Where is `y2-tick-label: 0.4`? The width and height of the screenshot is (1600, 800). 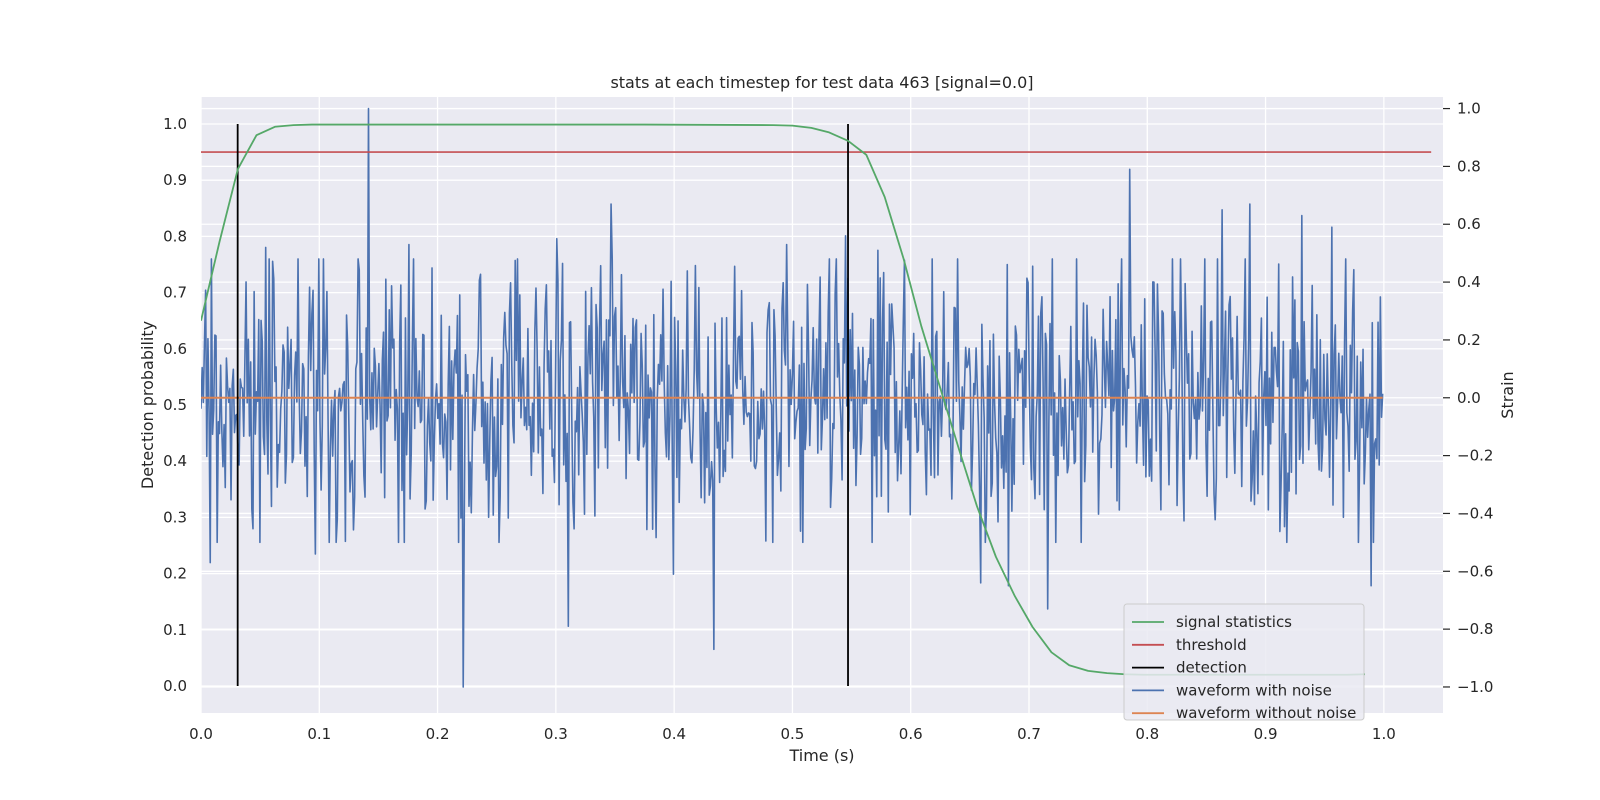 y2-tick-label: 0.4 is located at coordinates (1469, 282).